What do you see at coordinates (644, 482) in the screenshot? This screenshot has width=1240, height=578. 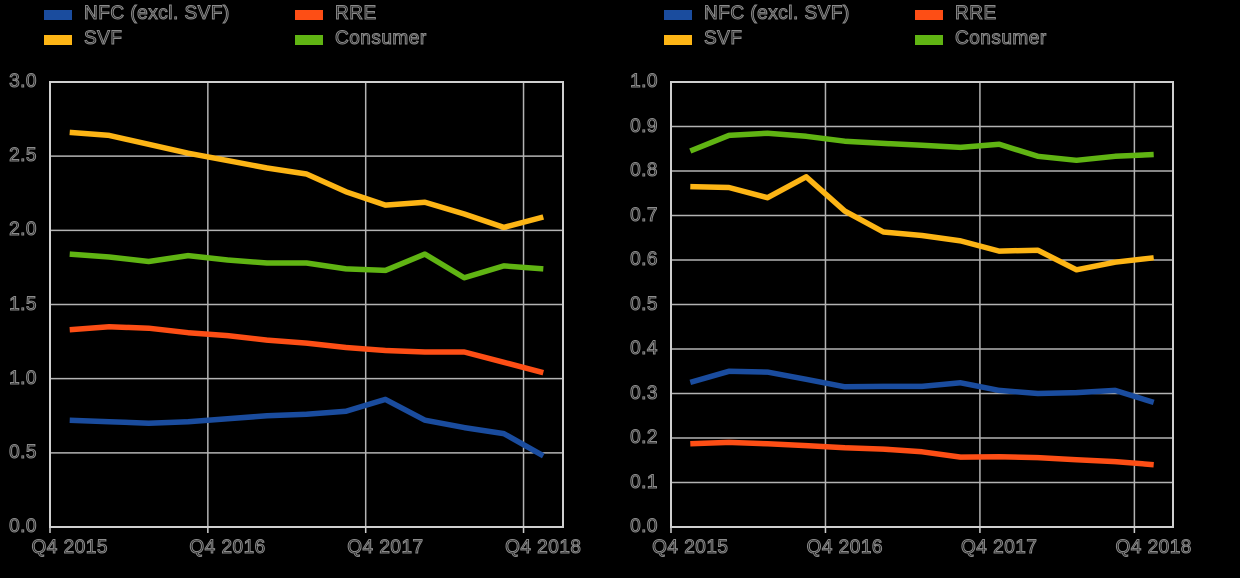 I see `y-tick-label: 0.1` at bounding box center [644, 482].